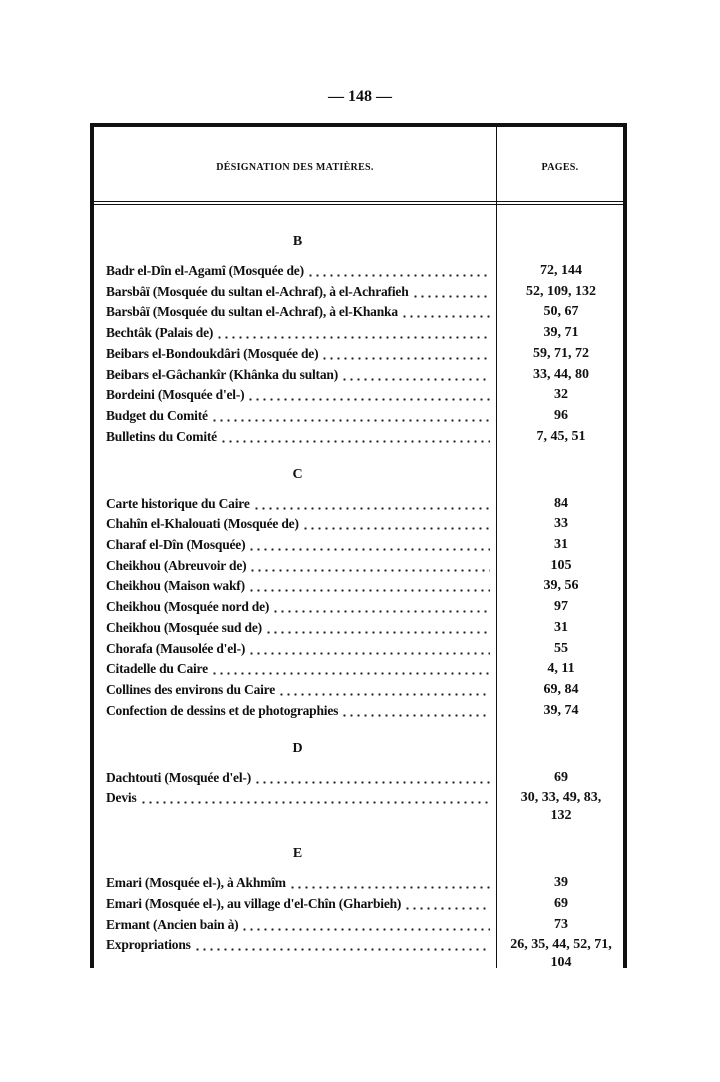 Image resolution: width=720 pixels, height=1082 pixels. Describe the element at coordinates (172, 924) in the screenshot. I see `entry-title: Ermant (Ancien bain à)` at that location.